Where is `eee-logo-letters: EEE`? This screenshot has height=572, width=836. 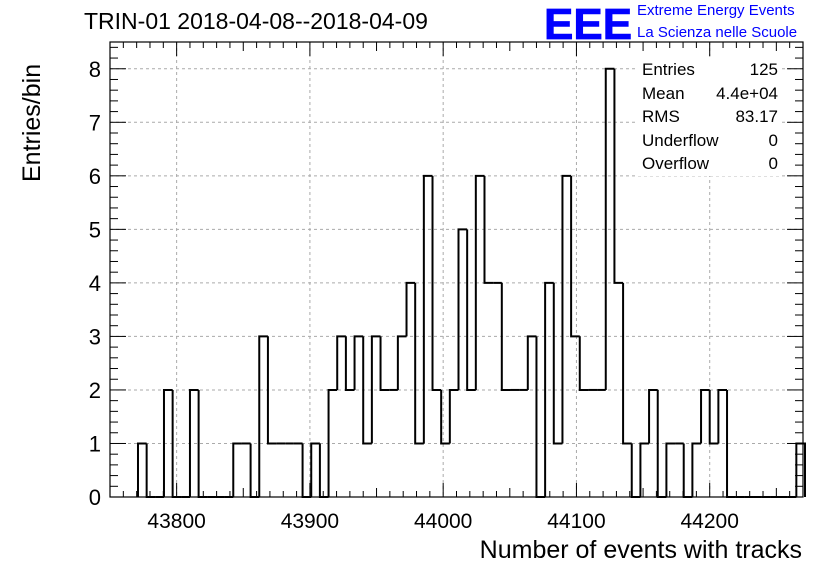 eee-logo-letters: EEE is located at coordinates (588, 23).